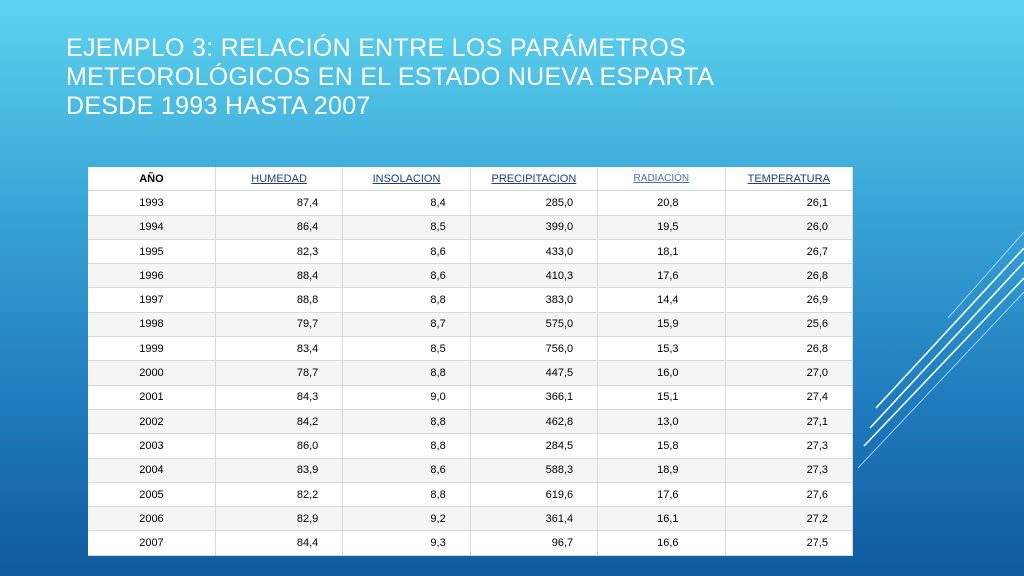 This screenshot has height=576, width=1024. I want to click on cell-year: 1995, so click(152, 252).